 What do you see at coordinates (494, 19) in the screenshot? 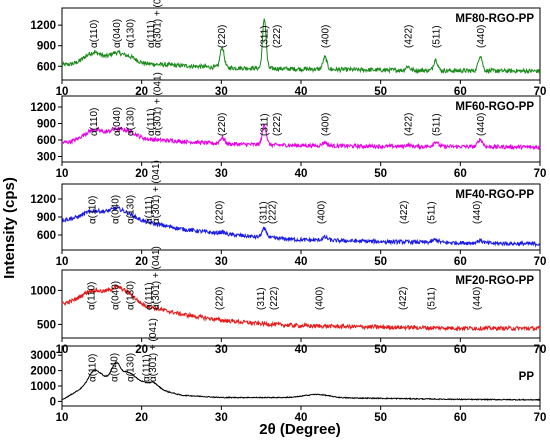
I see `series-name: MF80-RGO-PP` at bounding box center [494, 19].